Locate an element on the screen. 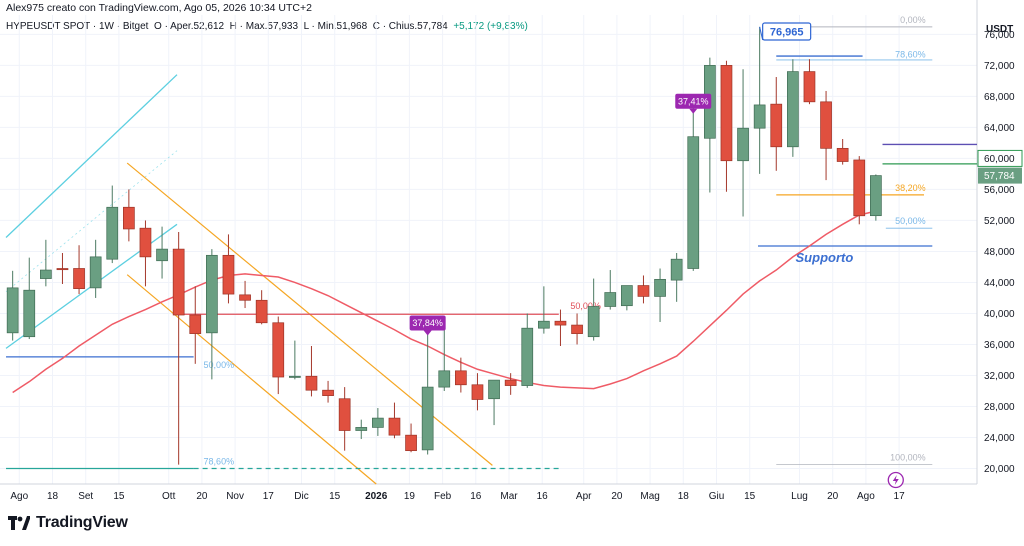 The height and width of the screenshot is (546, 1024). y-tick-label: 52,000 is located at coordinates (999, 221).